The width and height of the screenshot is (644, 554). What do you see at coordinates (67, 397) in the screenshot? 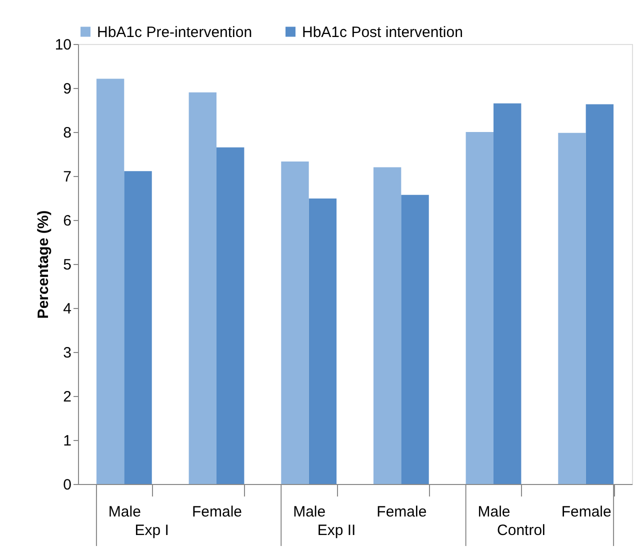
I see `y-tick-label: 2` at bounding box center [67, 397].